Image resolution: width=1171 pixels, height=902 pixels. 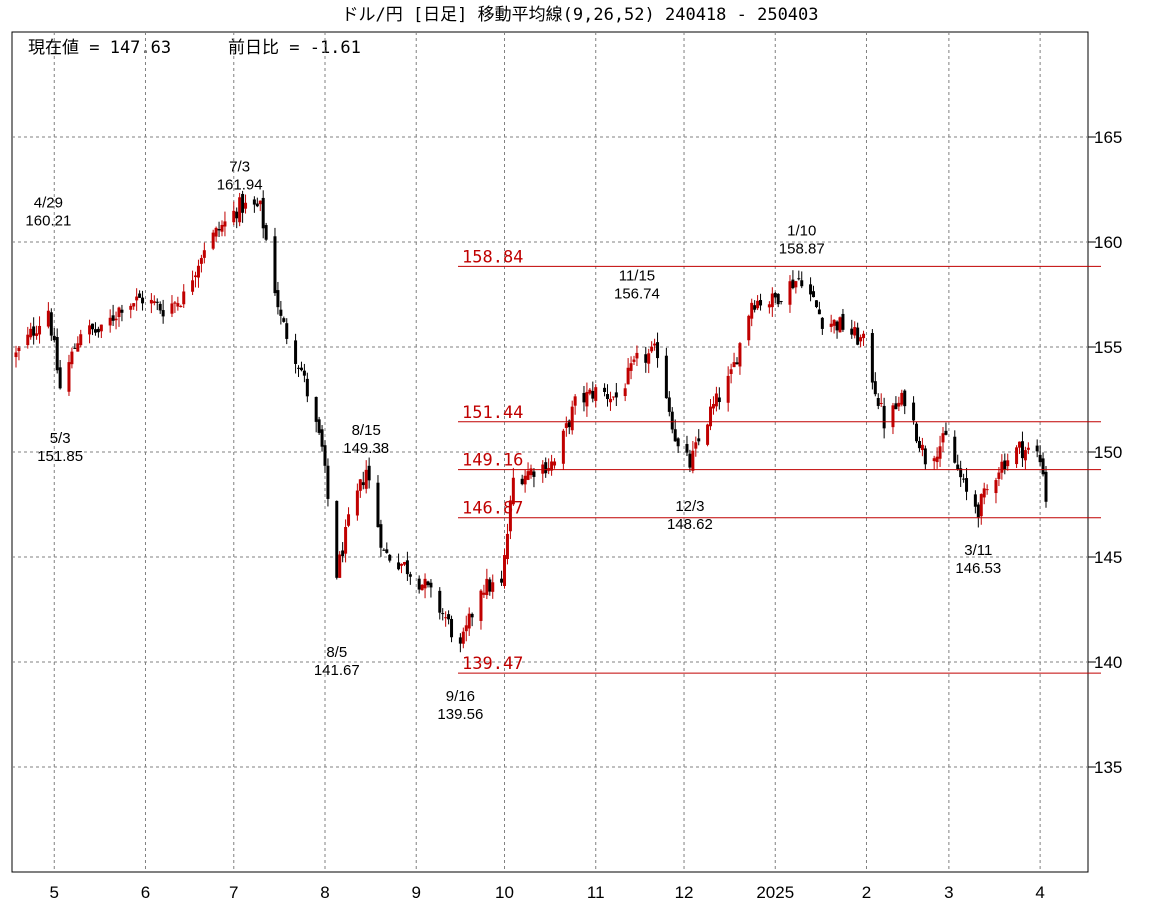 What do you see at coordinates (48, 221) in the screenshot?
I see `annotation-price: 160.21` at bounding box center [48, 221].